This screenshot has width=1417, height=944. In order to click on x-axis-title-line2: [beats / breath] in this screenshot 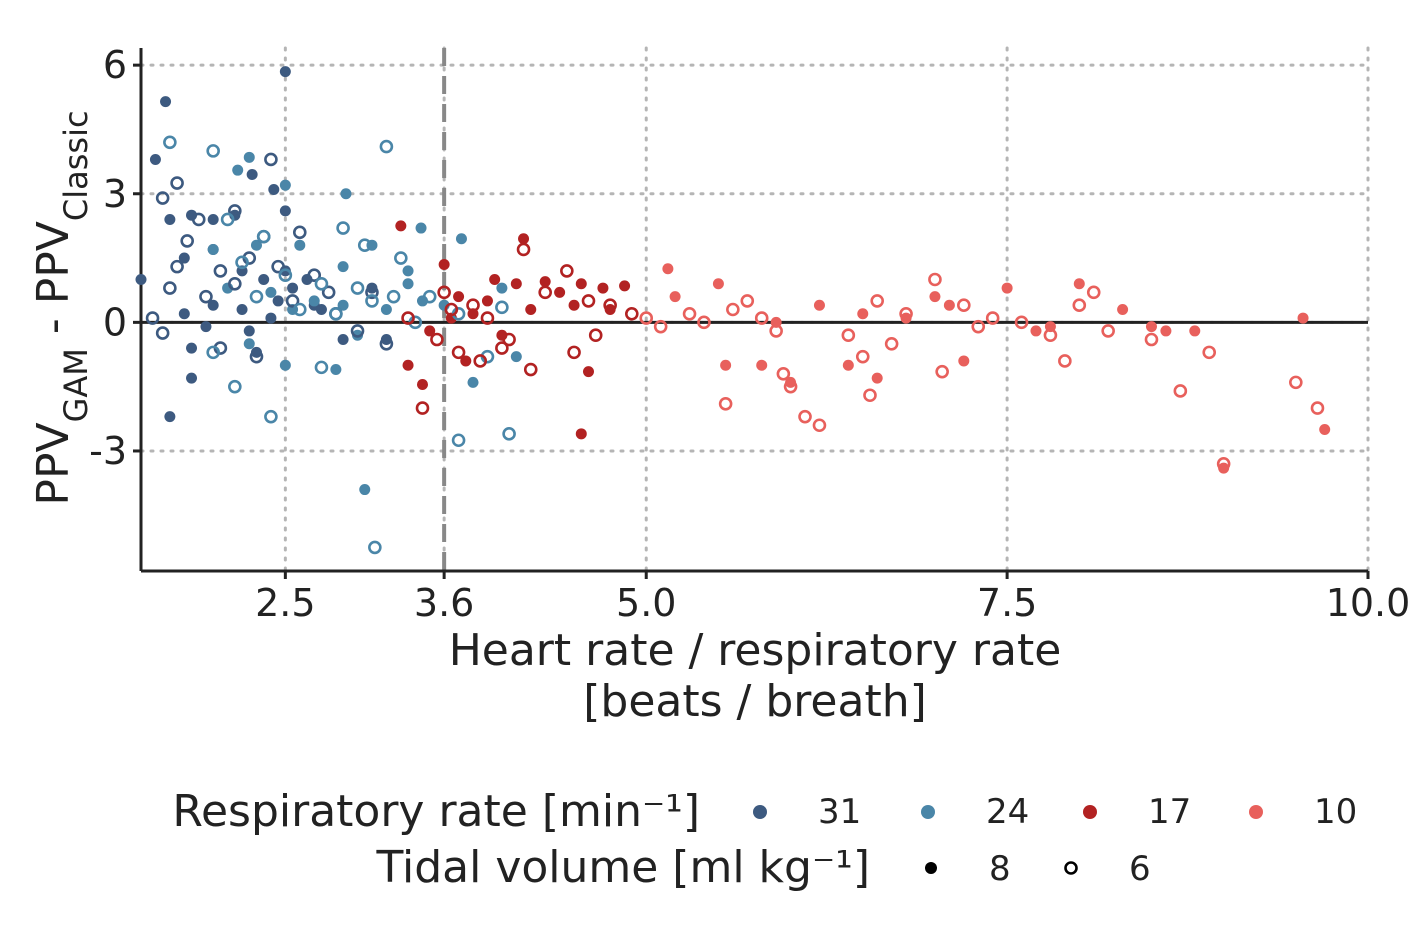, I will do `click(755, 701)`.